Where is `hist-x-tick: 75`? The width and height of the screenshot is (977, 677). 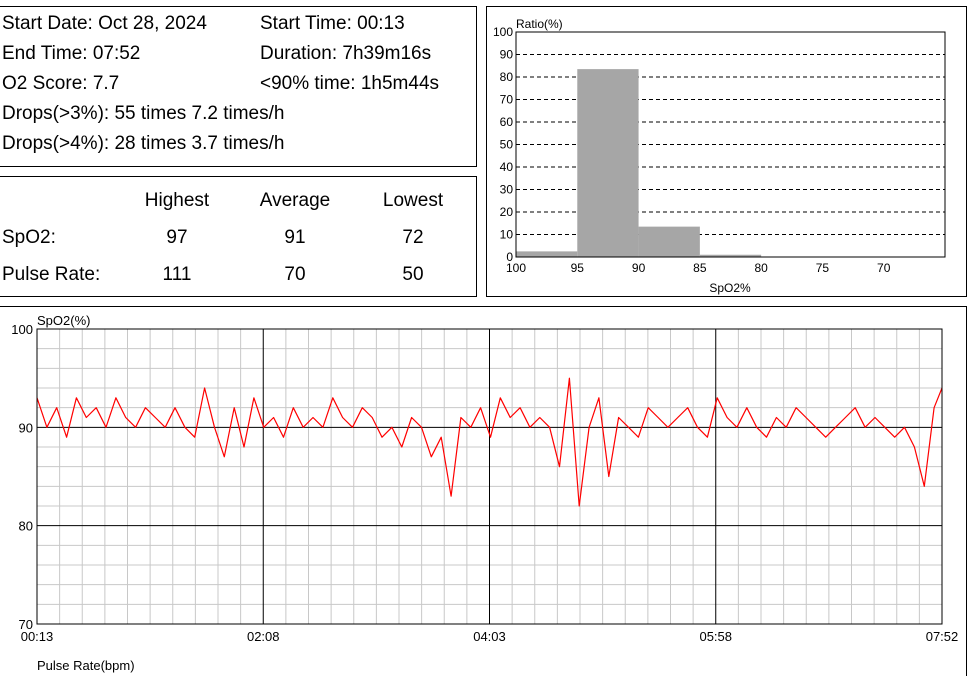 hist-x-tick: 75 is located at coordinates (823, 268).